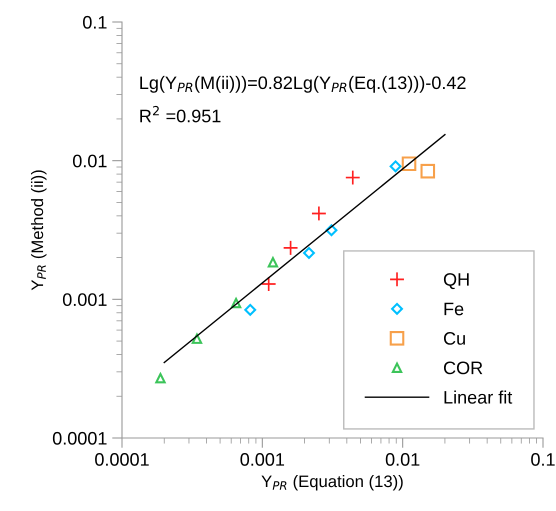 This screenshot has height=511, width=556. What do you see at coordinates (79, 438) in the screenshot?
I see `y-tick-label: 0.0001` at bounding box center [79, 438].